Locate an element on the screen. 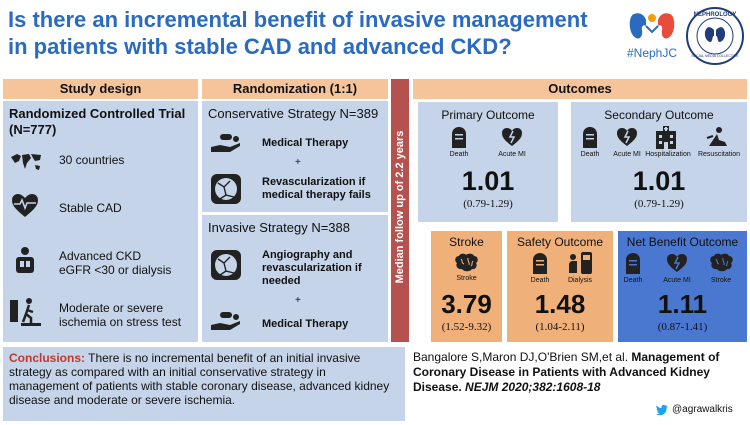 This screenshot has width=750, height=425. conservative-title: Conservative Strategy N=389 is located at coordinates (293, 113).